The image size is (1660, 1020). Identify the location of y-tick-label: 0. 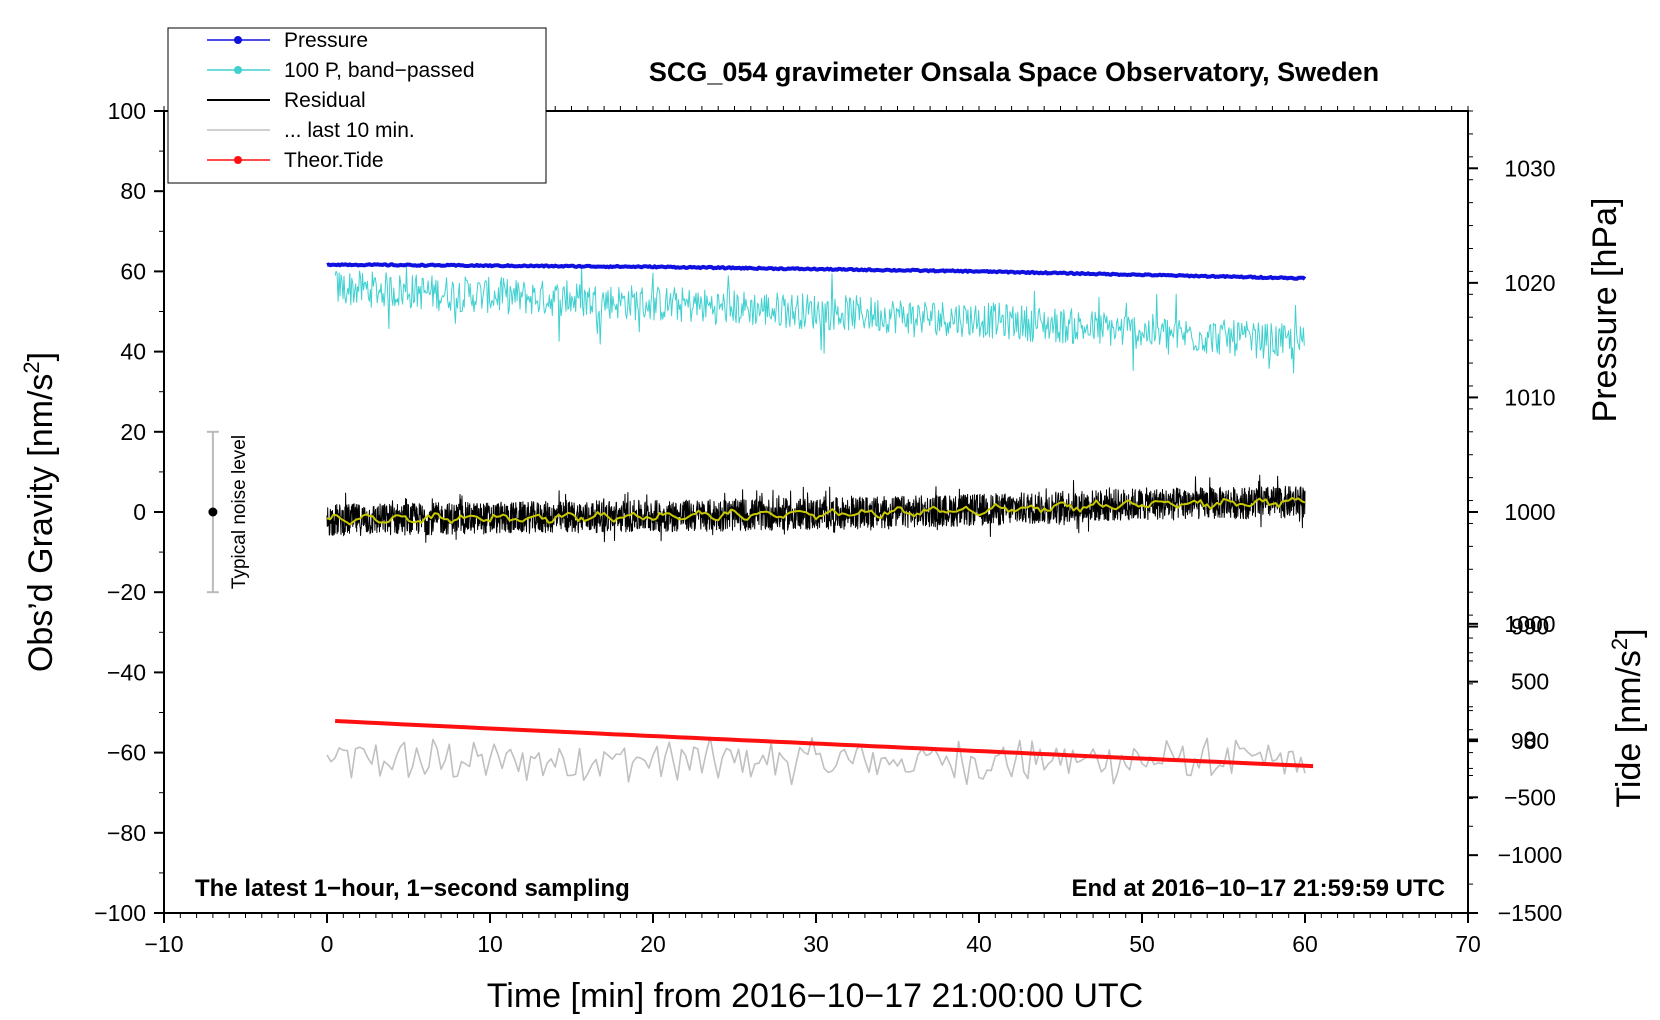
(139, 512).